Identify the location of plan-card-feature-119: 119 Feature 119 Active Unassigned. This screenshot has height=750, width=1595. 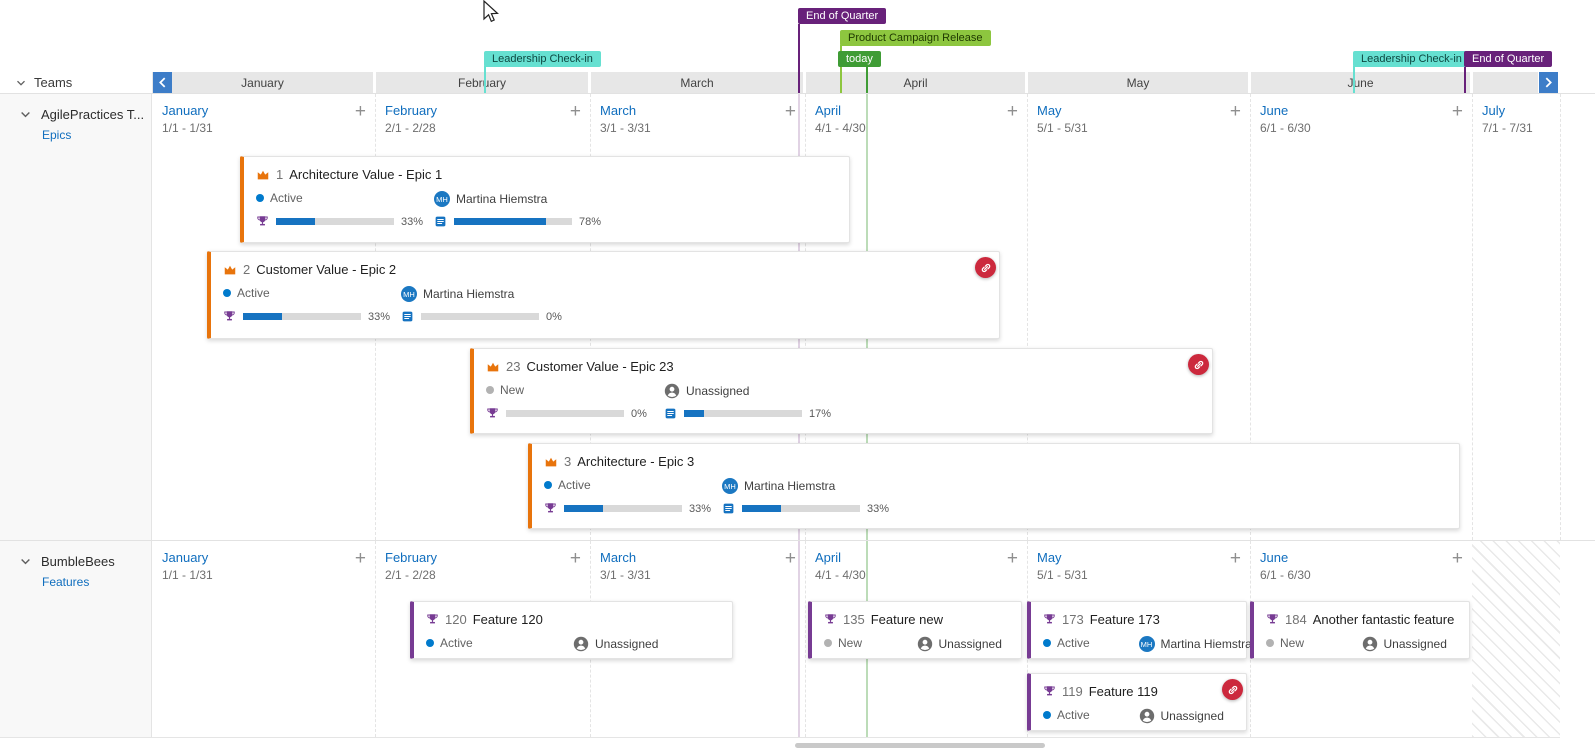
(1137, 702).